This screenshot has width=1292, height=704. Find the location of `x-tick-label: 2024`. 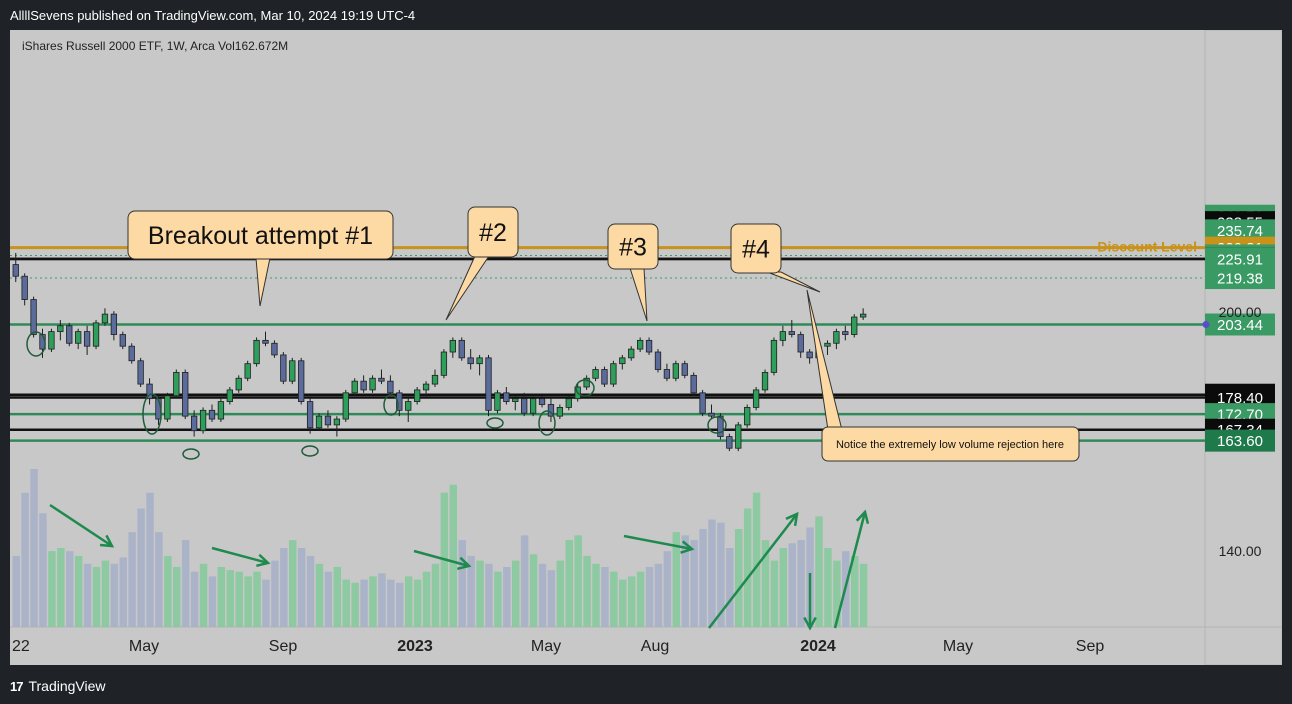

x-tick-label: 2024 is located at coordinates (818, 646).